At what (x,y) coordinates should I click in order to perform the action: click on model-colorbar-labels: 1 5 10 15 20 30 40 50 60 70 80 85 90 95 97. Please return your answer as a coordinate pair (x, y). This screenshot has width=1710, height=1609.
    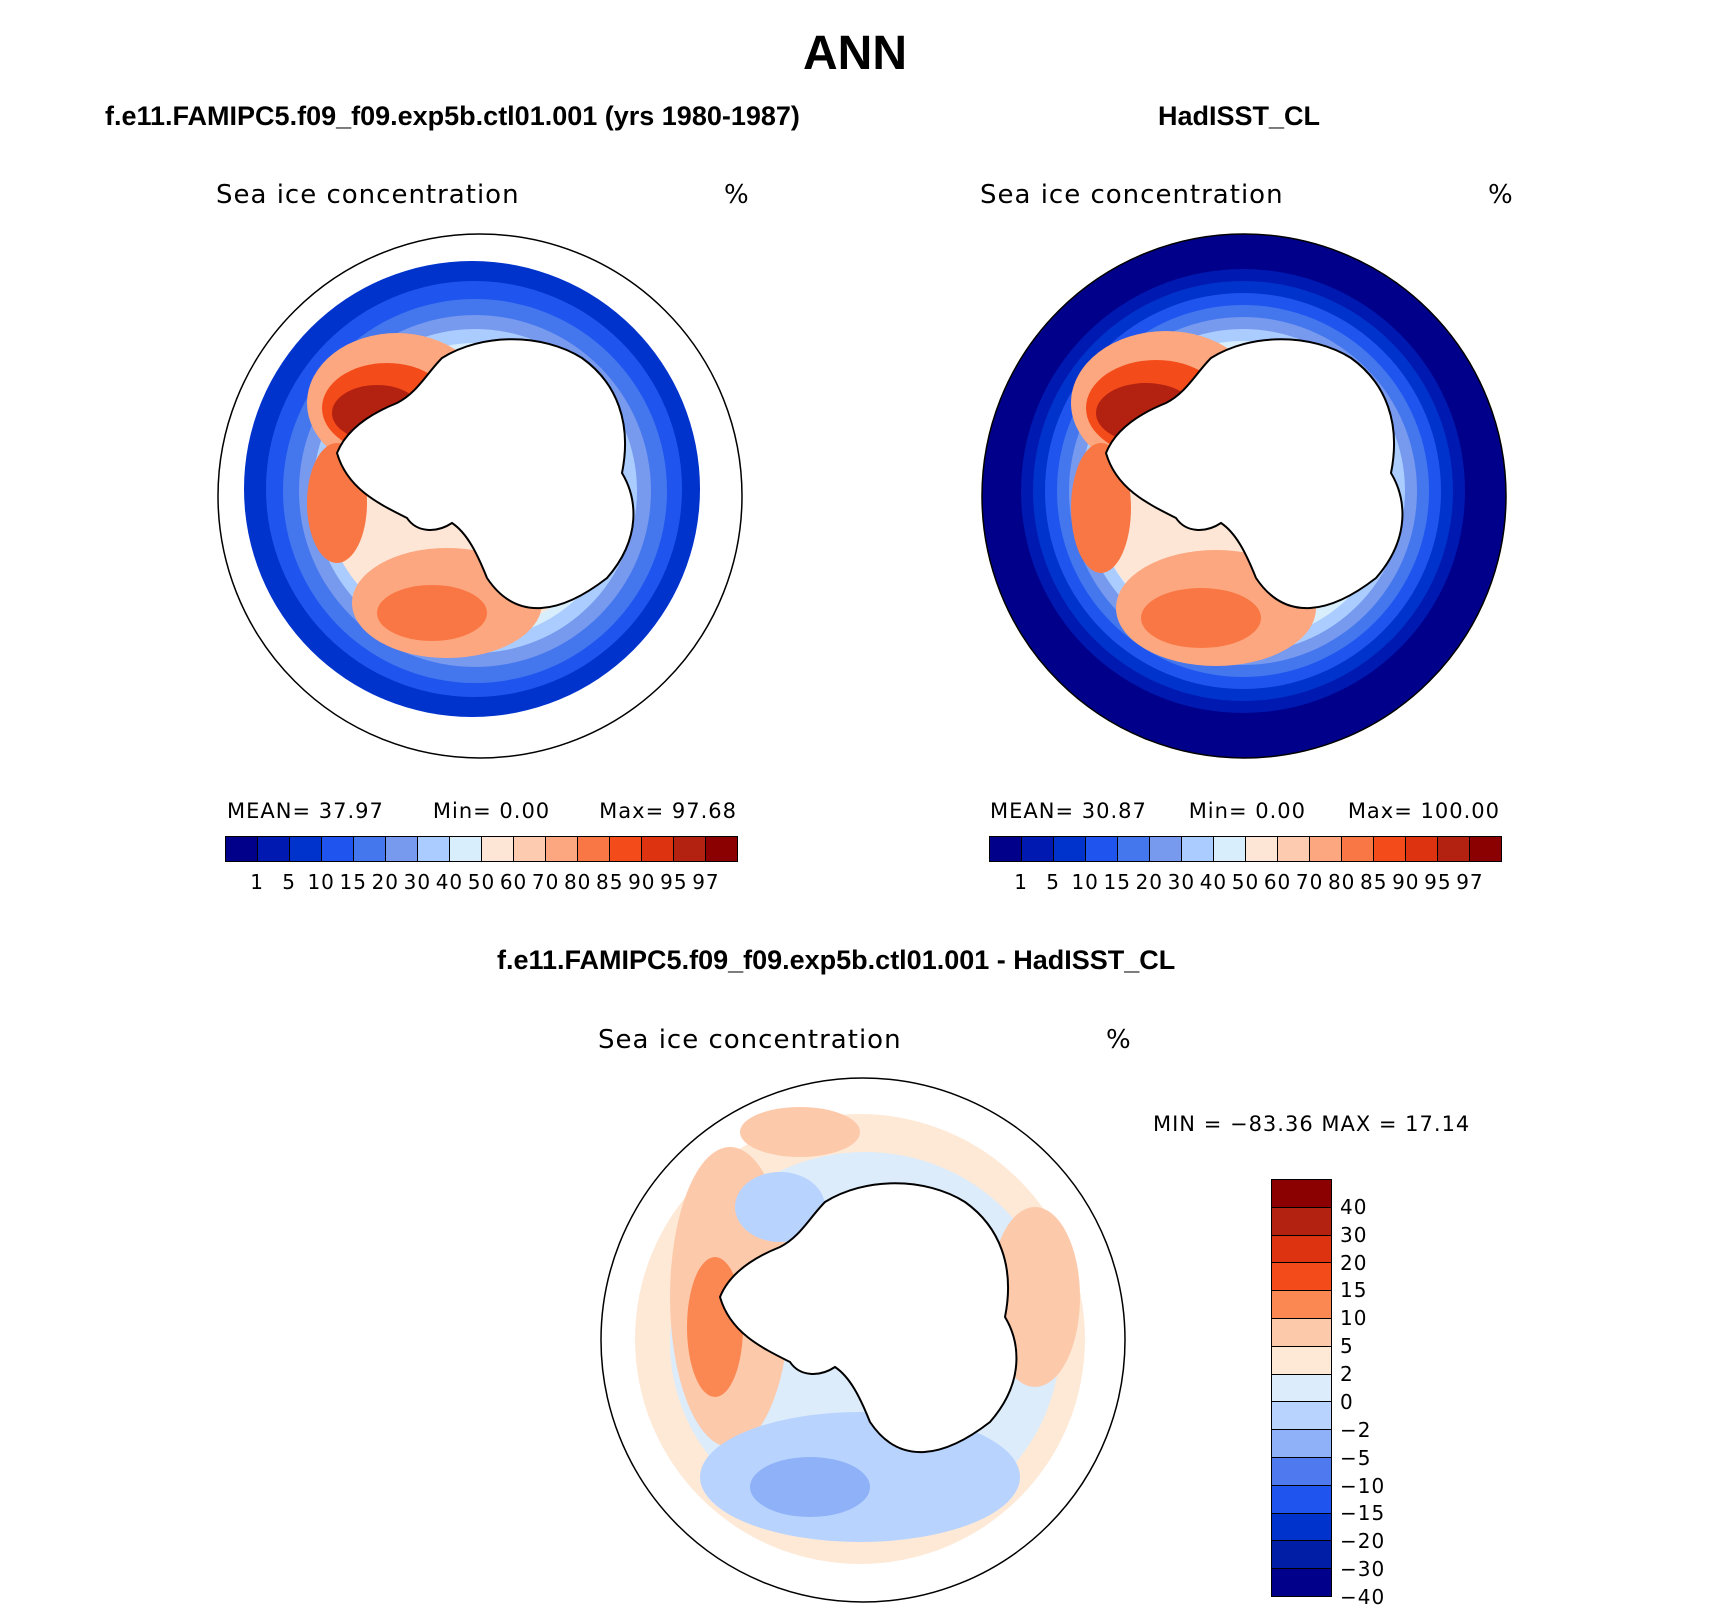
    Looking at the image, I should click on (481, 882).